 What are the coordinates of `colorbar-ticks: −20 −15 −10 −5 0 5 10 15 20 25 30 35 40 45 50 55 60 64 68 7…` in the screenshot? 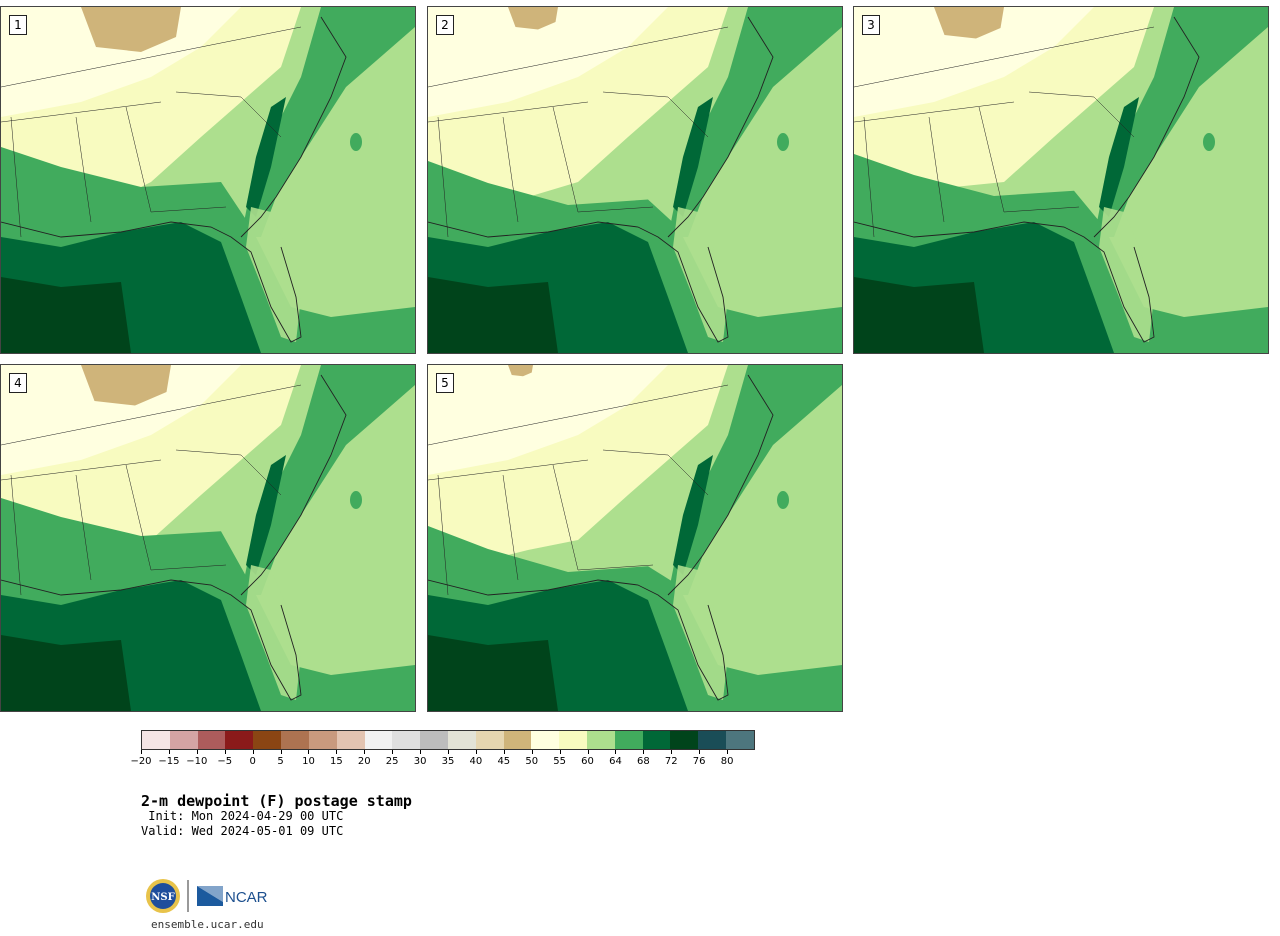 It's located at (442, 760).